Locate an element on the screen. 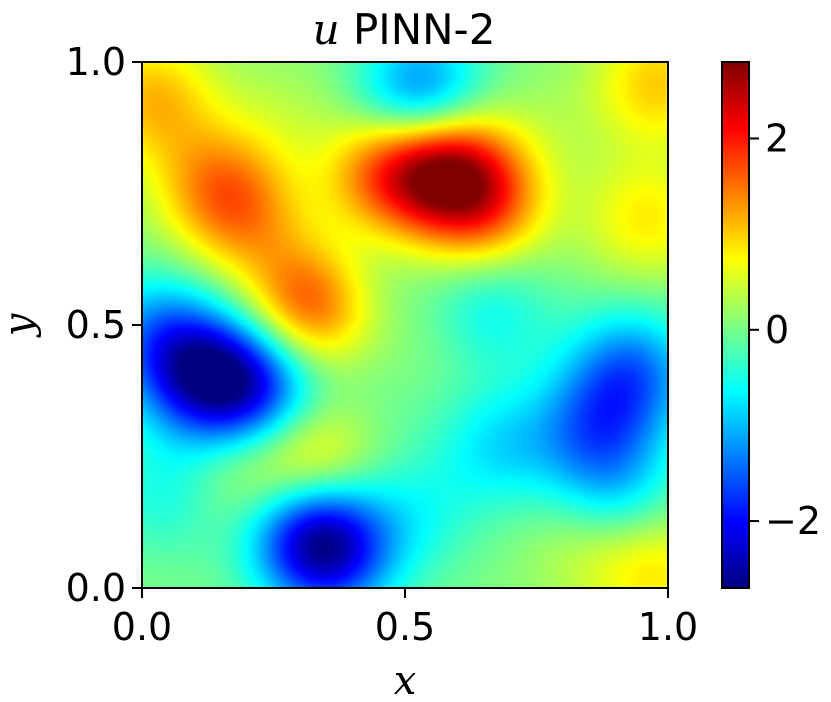  colorbar-ticks: −2 0 2 is located at coordinates (785, 330).